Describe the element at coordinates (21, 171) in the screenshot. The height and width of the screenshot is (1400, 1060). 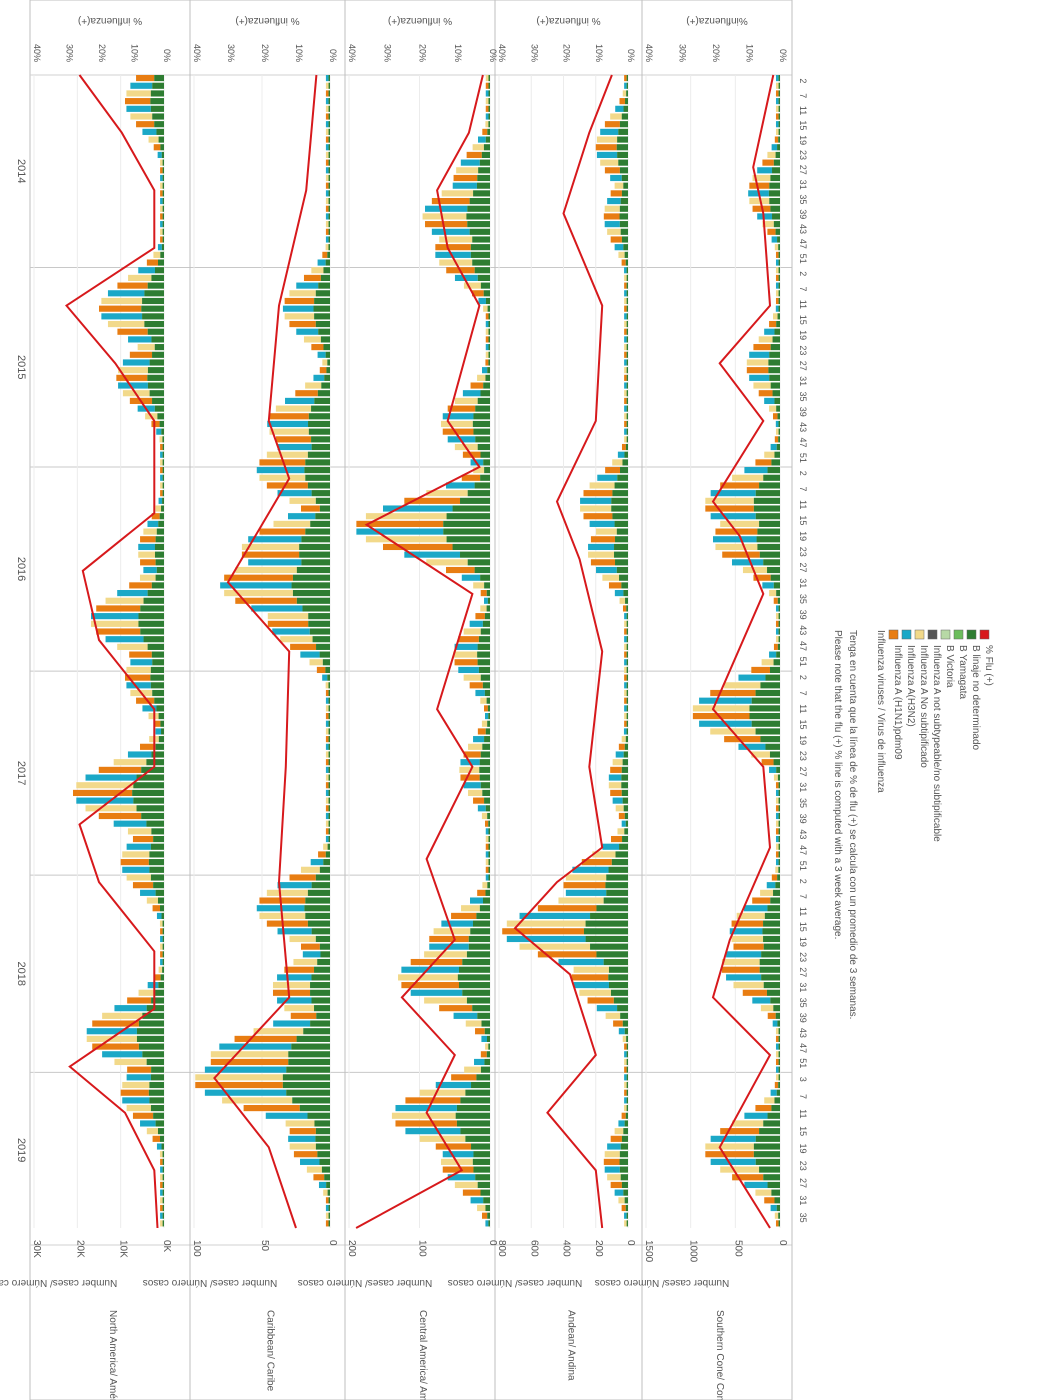
I see `year-label: 2014` at that location.